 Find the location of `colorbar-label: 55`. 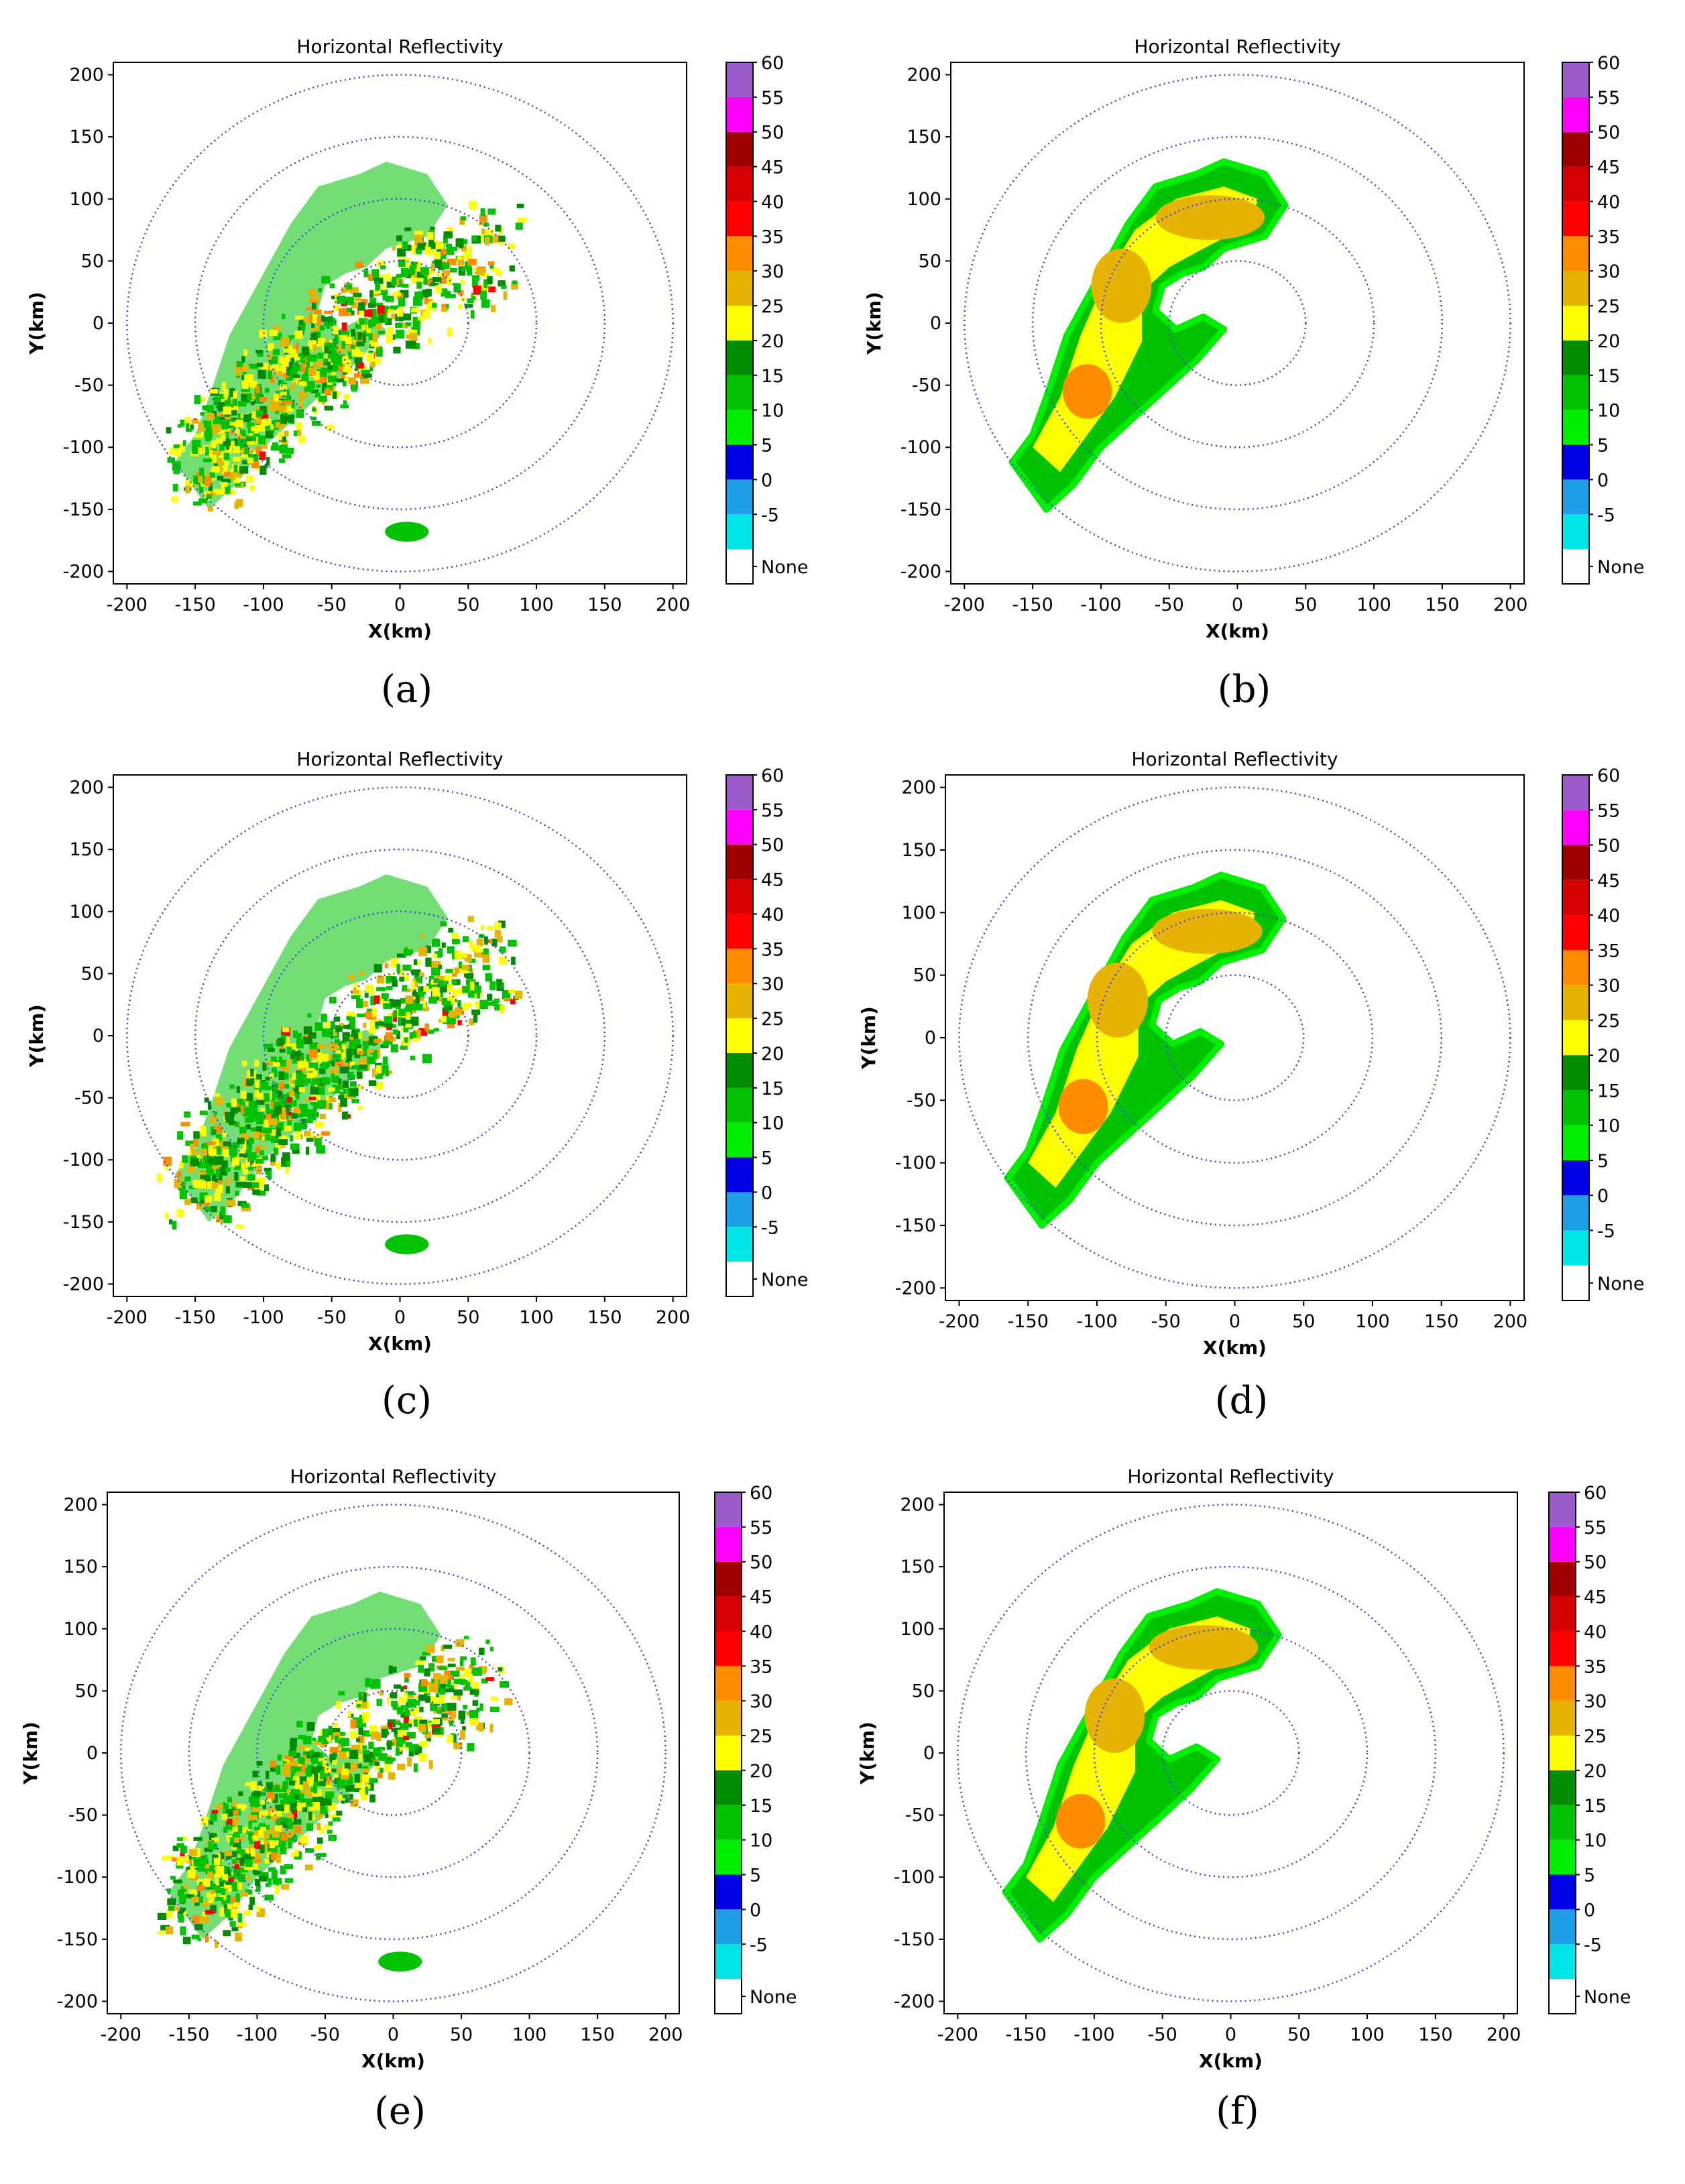

colorbar-label: 55 is located at coordinates (1609, 98).